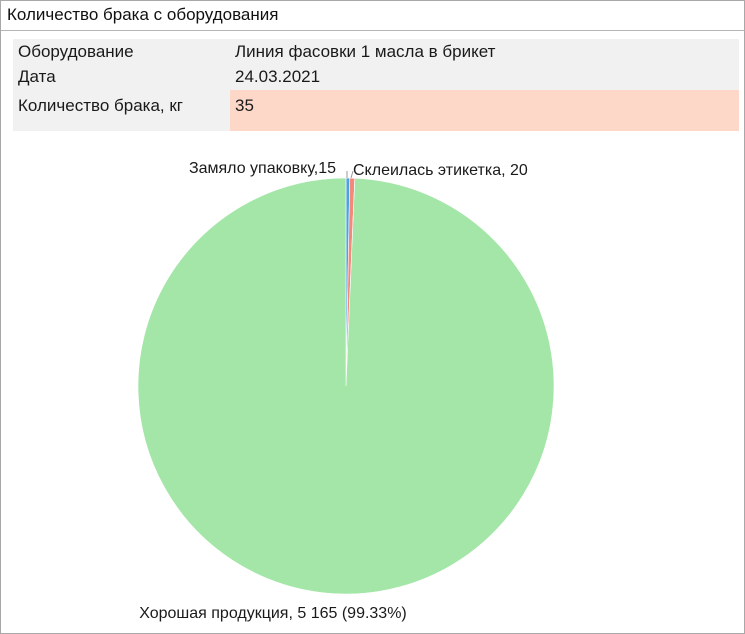  I want to click on slice-label-good-product: Хорошая продукция, 5 165 (99.33%), so click(273, 613).